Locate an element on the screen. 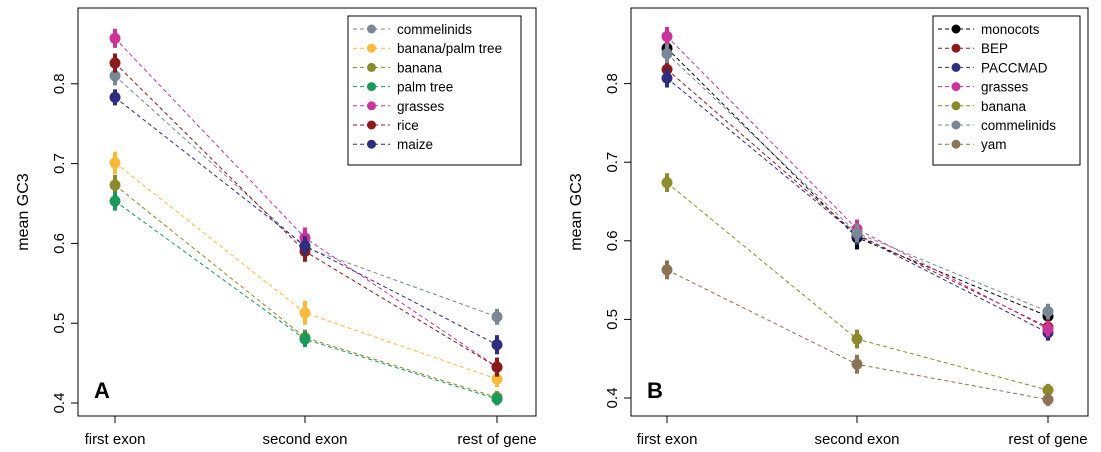 The height and width of the screenshot is (452, 1101). legend-entry: PACCMAD is located at coordinates (1014, 67).